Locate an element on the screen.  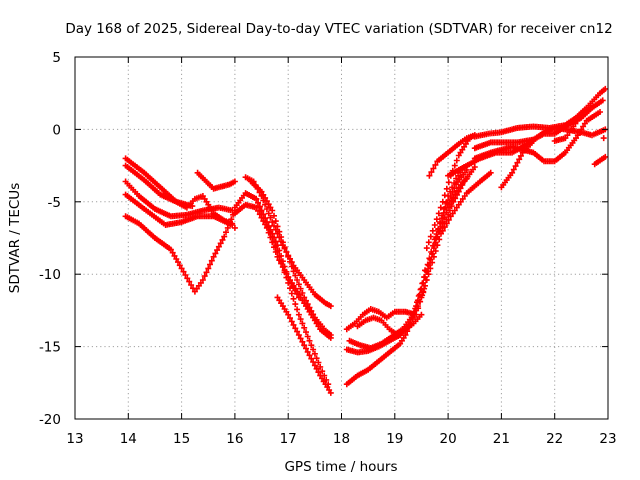
series-s2 is located at coordinates (179, 199).